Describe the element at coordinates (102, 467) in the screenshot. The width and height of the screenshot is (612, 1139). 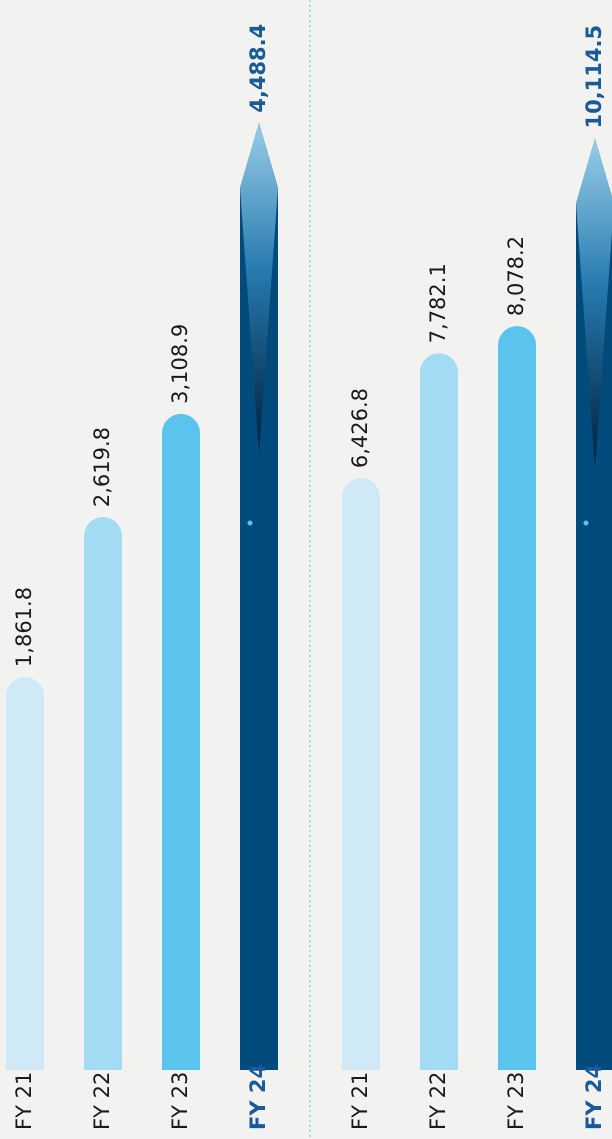
I see `value-label: 2,619.8` at that location.